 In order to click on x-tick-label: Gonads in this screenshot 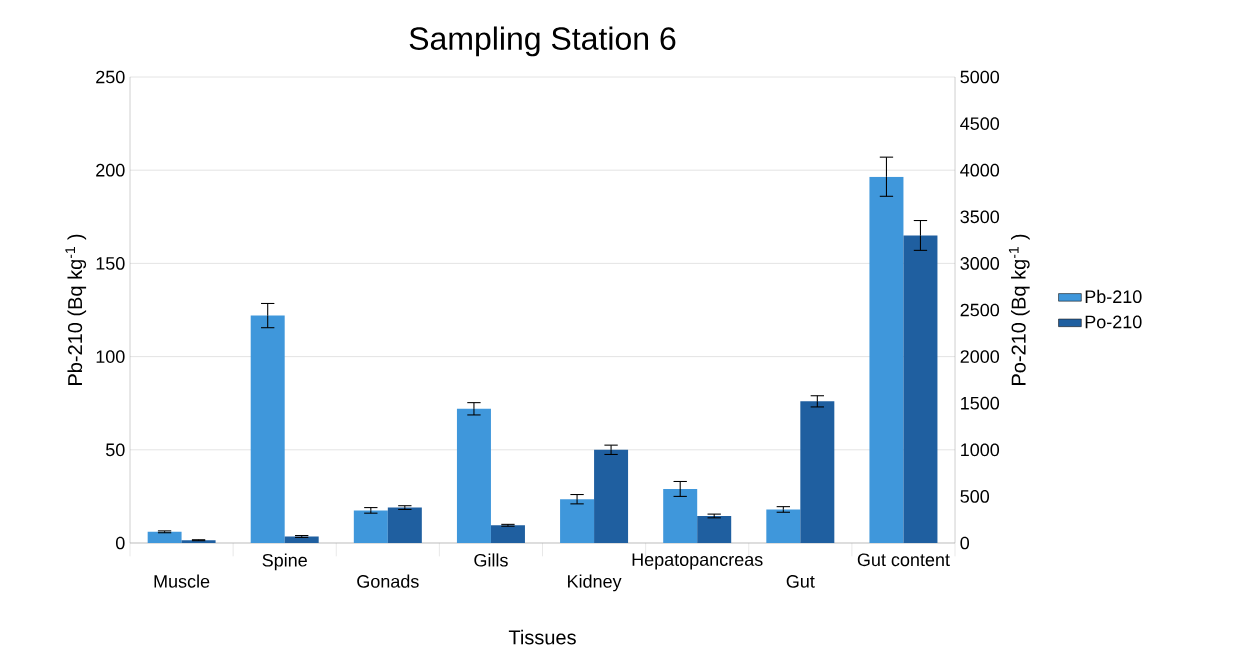, I will do `click(388, 581)`.